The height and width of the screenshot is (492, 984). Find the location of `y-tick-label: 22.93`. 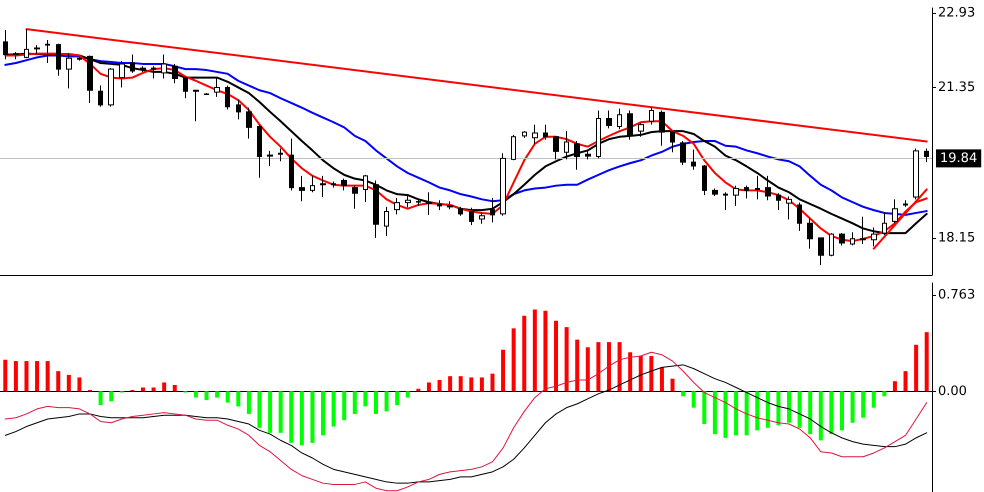

y-tick-label: 22.93 is located at coordinates (957, 13).